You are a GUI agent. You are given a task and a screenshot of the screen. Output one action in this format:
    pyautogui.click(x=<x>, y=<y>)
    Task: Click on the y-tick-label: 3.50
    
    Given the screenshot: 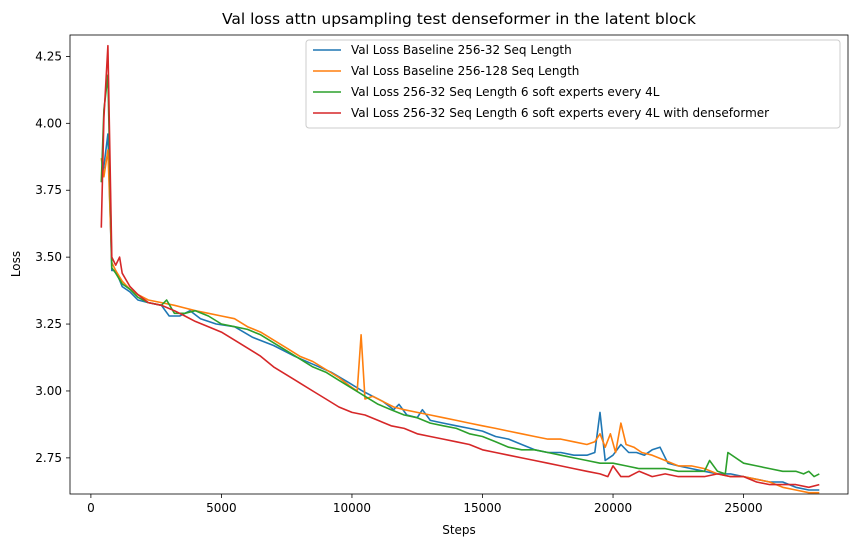 What is the action you would take?
    pyautogui.click(x=48, y=257)
    